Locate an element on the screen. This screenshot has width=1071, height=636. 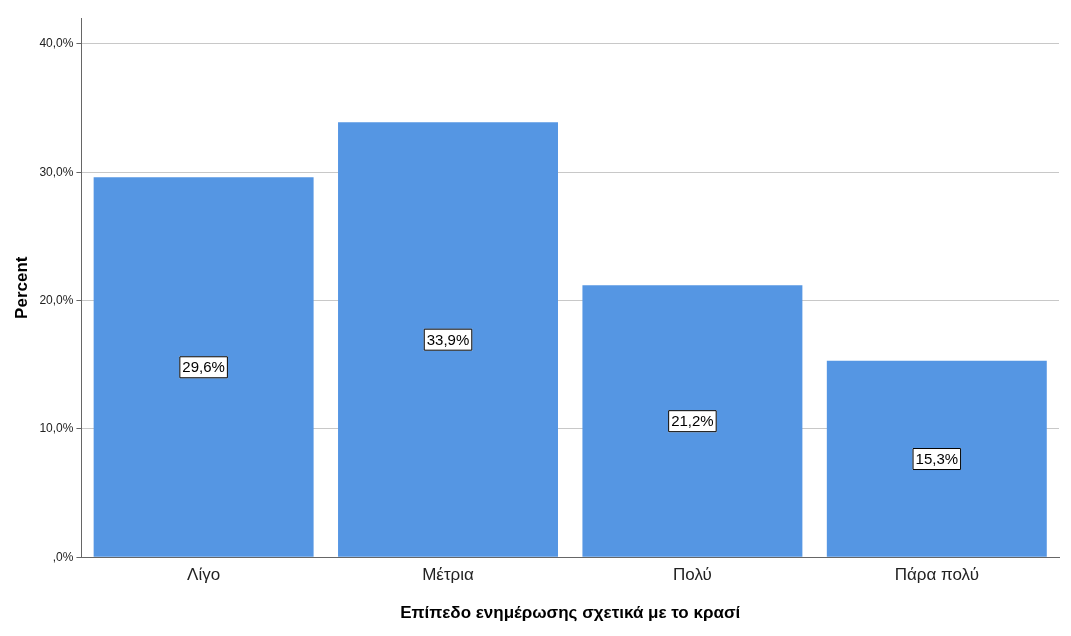
y-tick-label: 40,0% is located at coordinates (56, 43).